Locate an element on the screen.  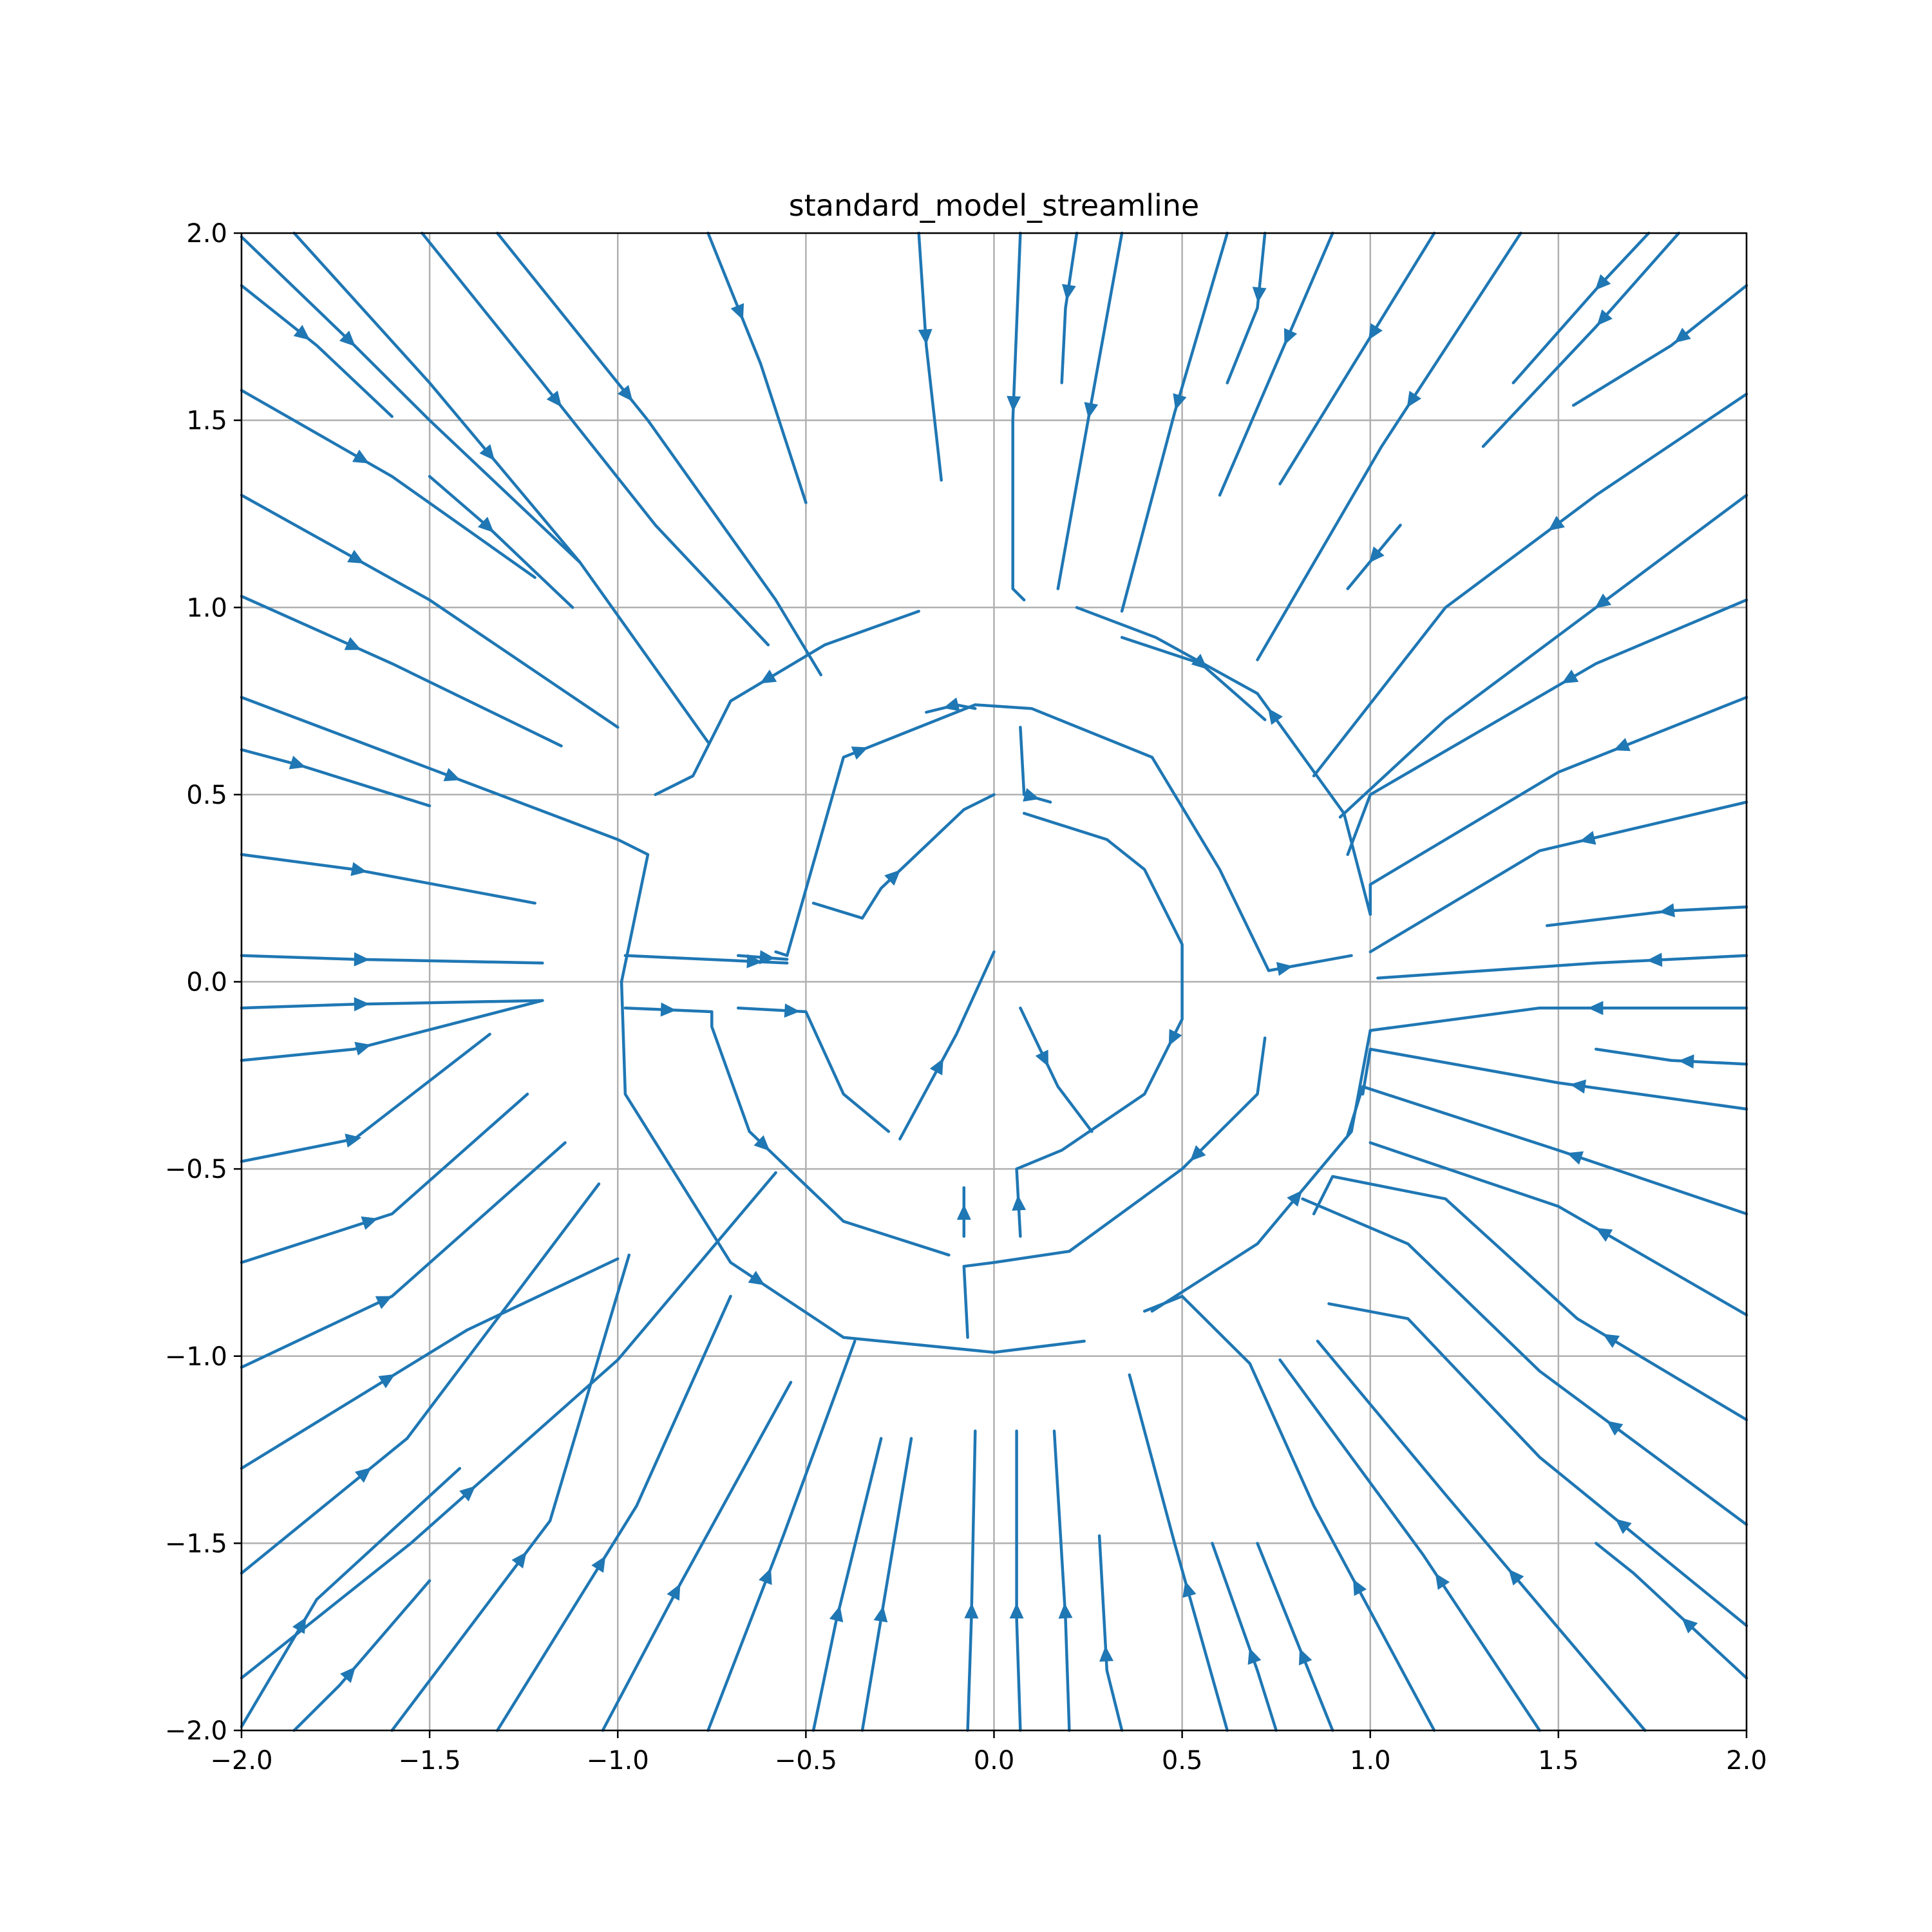
y-tick-label: −1.5 is located at coordinates (196, 1543).